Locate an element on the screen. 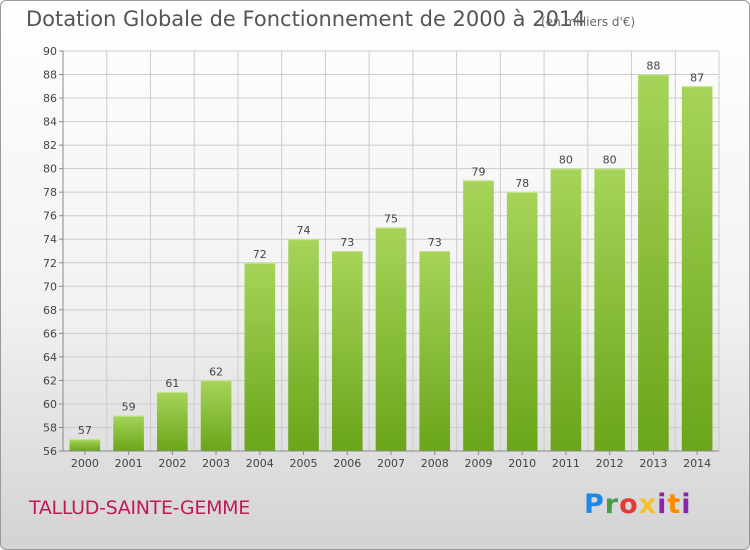  x-tick-label: 2007 is located at coordinates (391, 463).